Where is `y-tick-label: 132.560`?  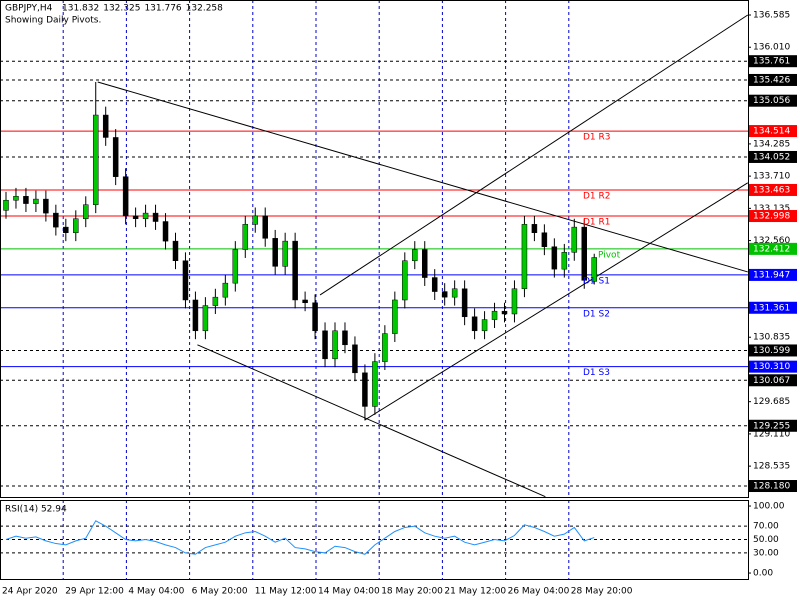 y-tick-label: 132.560 is located at coordinates (771, 241).